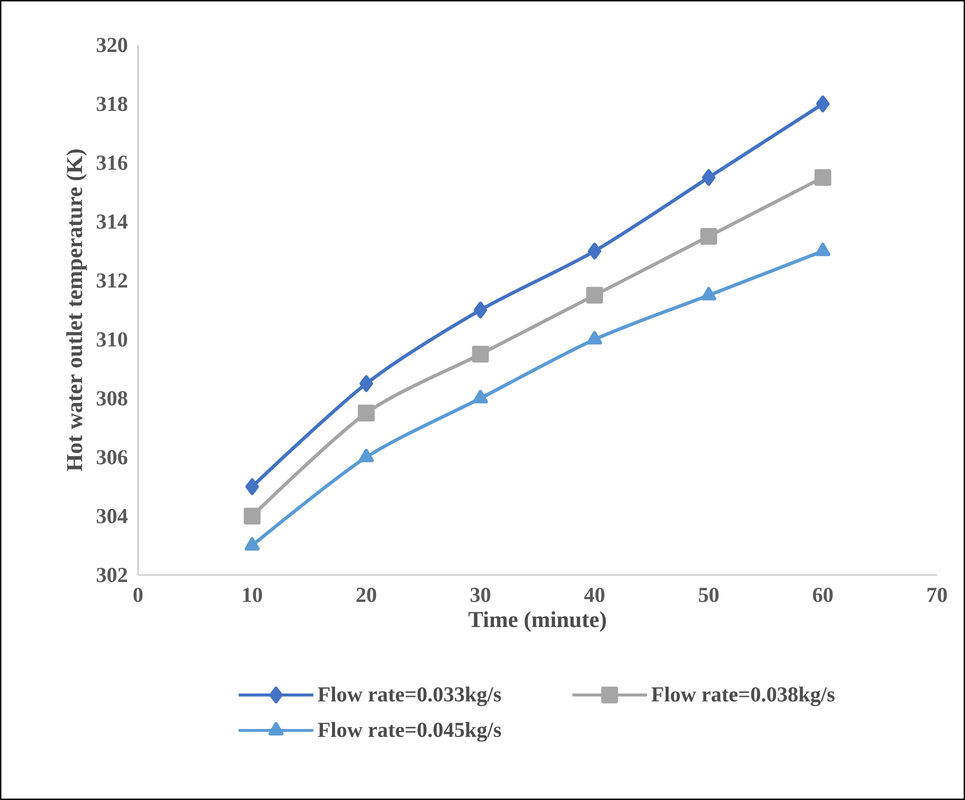  I want to click on y-axis-title: Hot water outlet temperature (K), so click(76, 310).